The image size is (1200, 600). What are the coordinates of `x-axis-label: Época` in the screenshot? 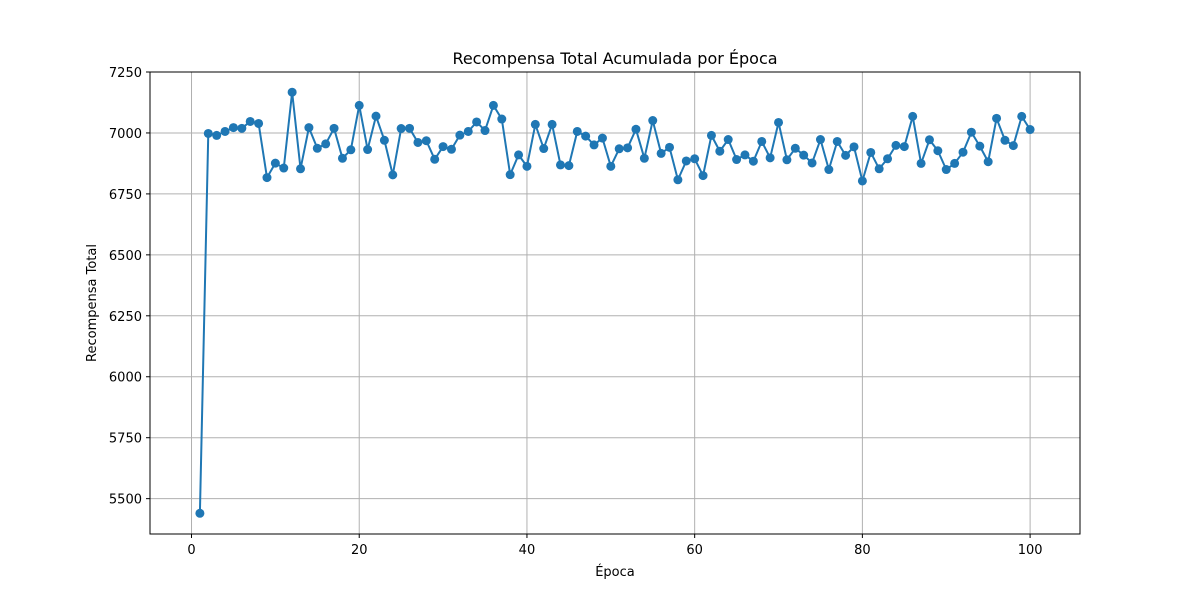 It's located at (615, 572).